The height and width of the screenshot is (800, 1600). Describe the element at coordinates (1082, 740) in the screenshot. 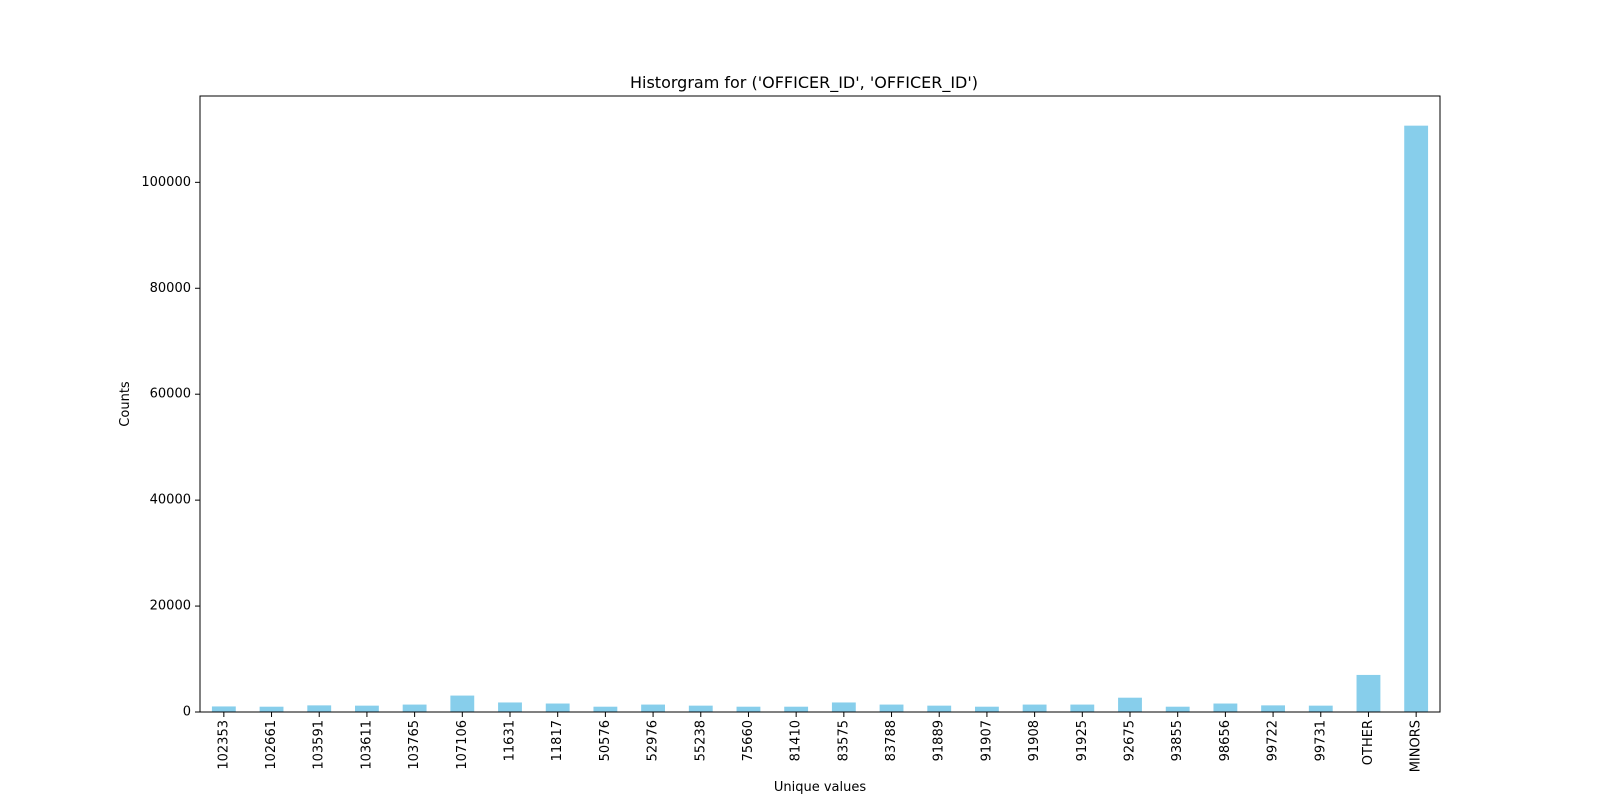

I see `x-tick-label: 91925` at that location.